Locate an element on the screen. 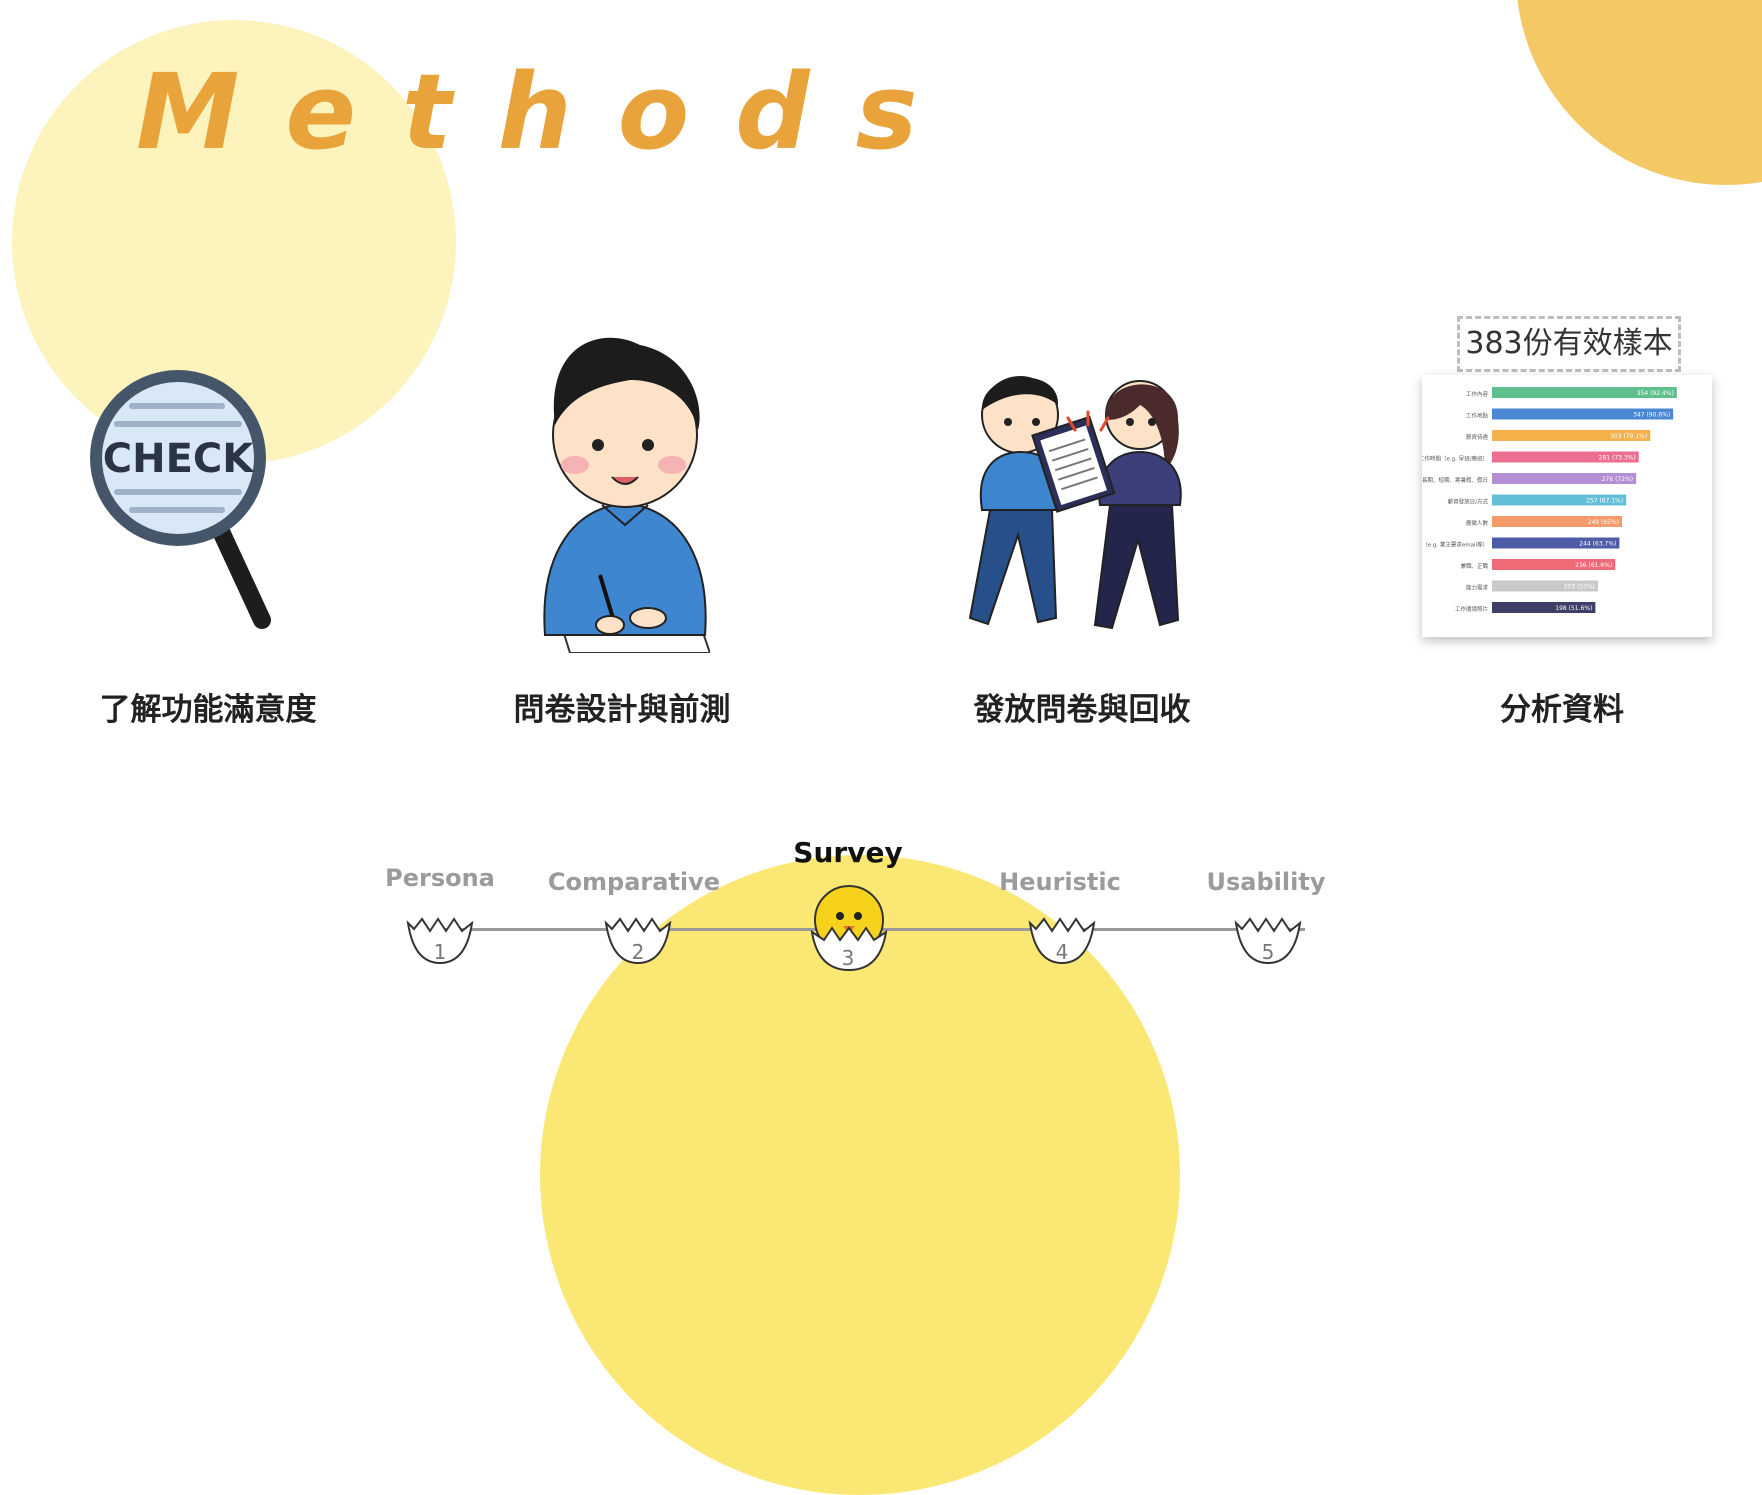  background-circle-top-right is located at coordinates (1639, 92).